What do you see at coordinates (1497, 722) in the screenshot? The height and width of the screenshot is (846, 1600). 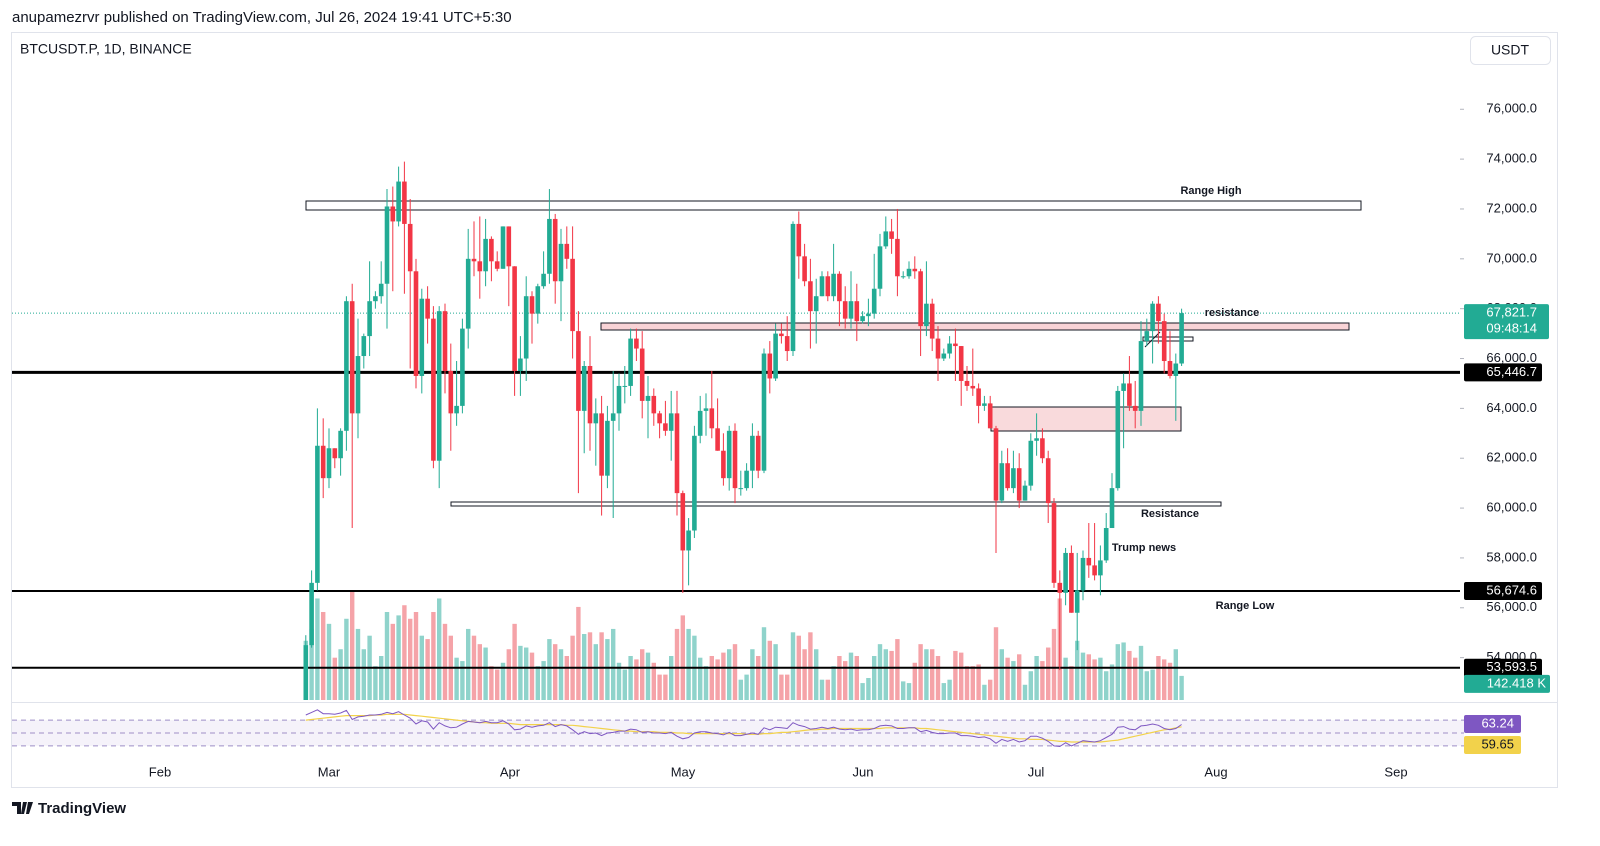 I see `rsi-tag-label: 63.24` at bounding box center [1497, 722].